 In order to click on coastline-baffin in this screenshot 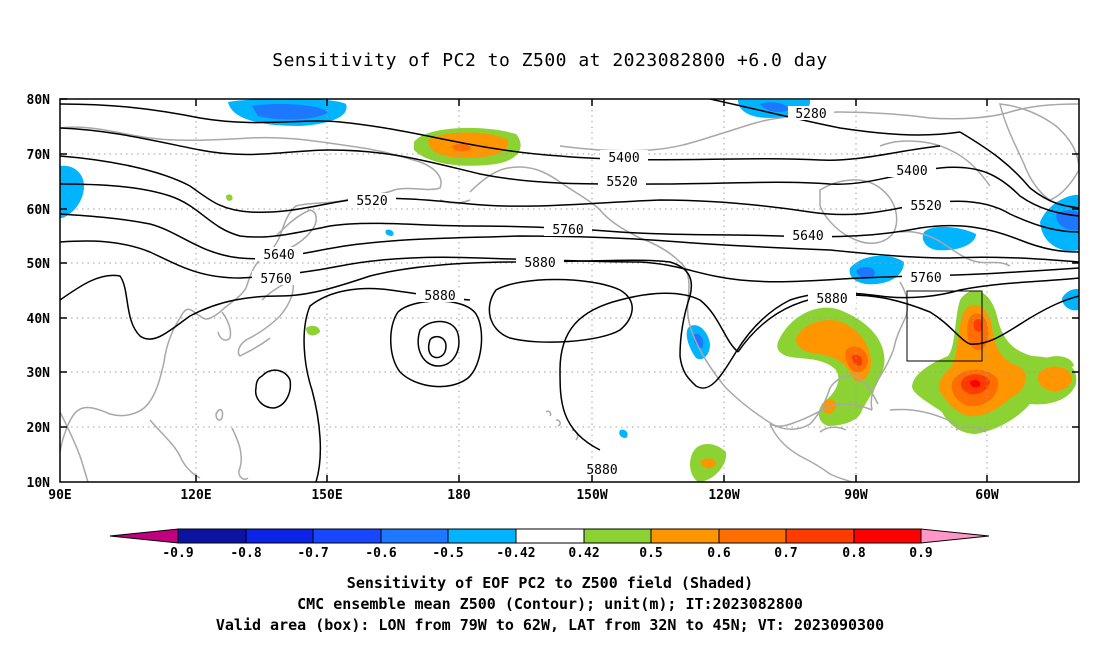, I will do `click(935, 163)`.